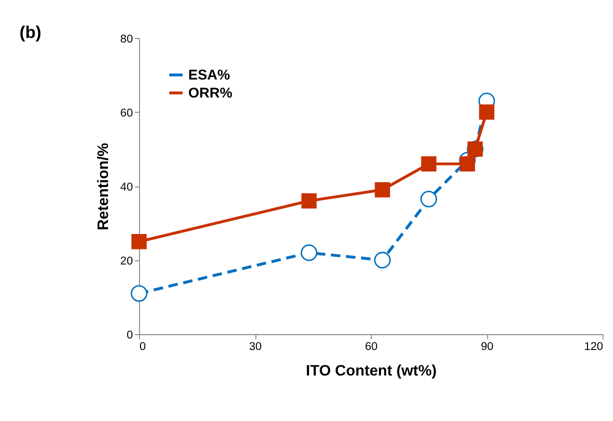 This screenshot has width=613, height=421. Describe the element at coordinates (209, 76) in the screenshot. I see `legend-label: ESA%` at that location.